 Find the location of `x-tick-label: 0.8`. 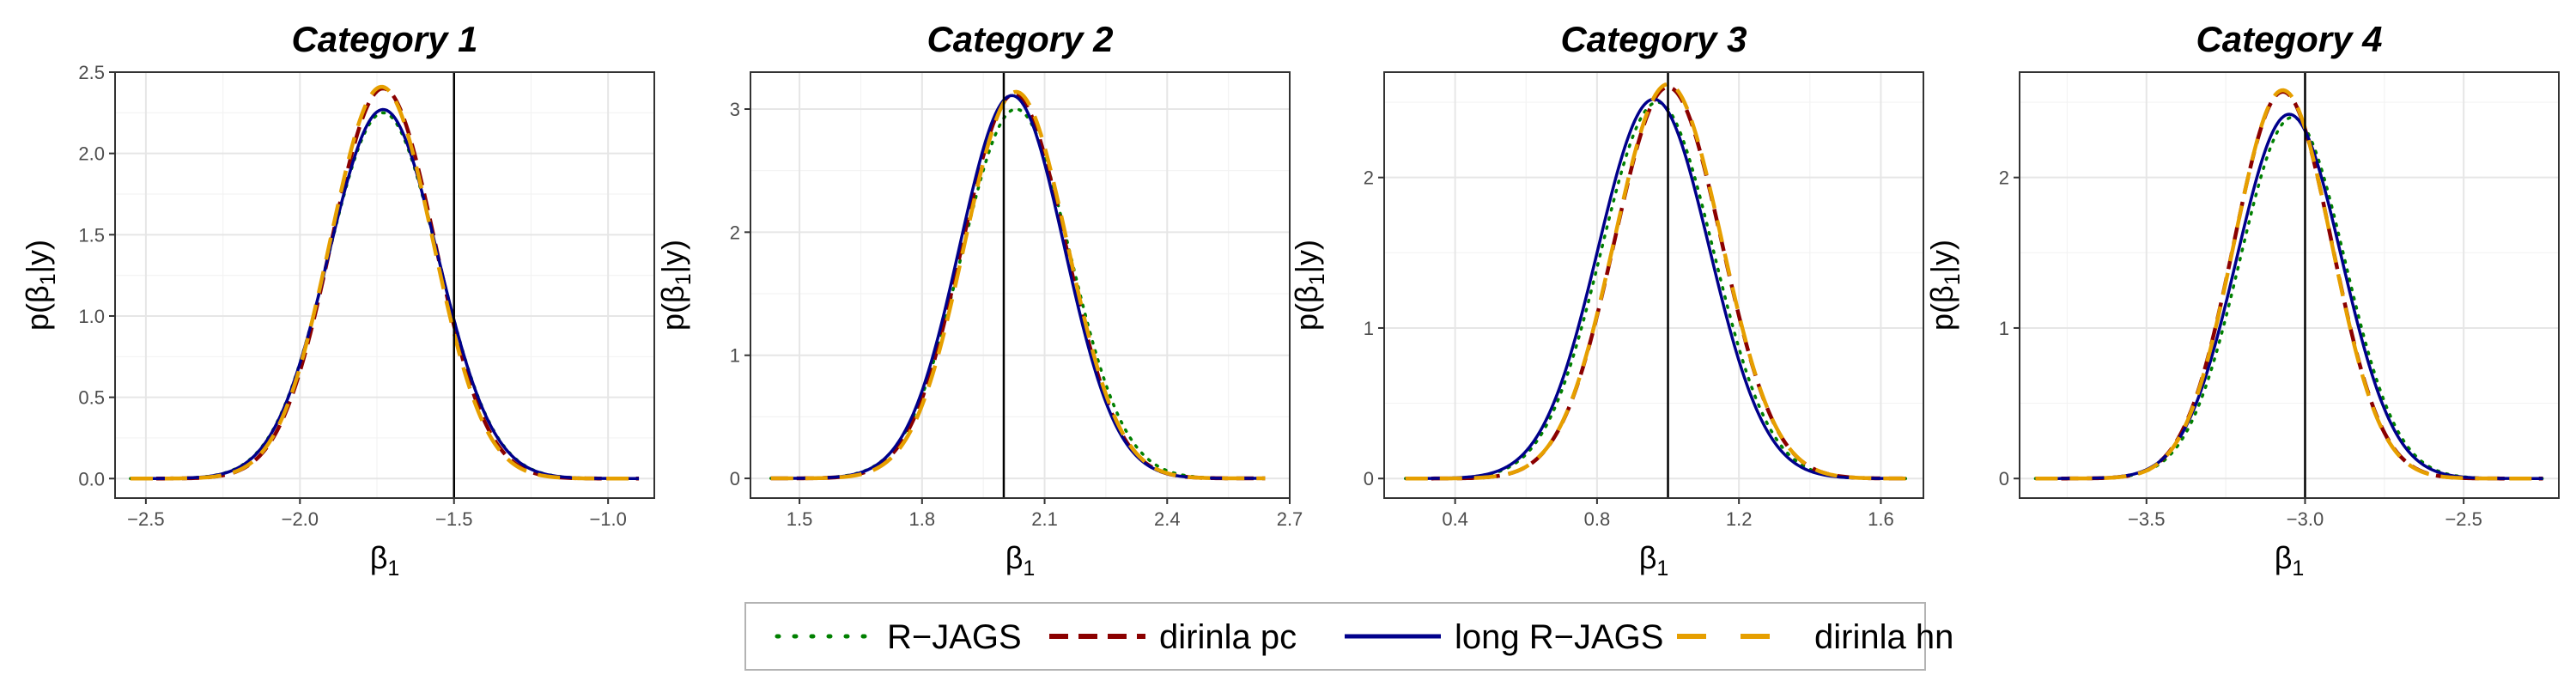

x-tick-label: 0.8 is located at coordinates (1598, 519).